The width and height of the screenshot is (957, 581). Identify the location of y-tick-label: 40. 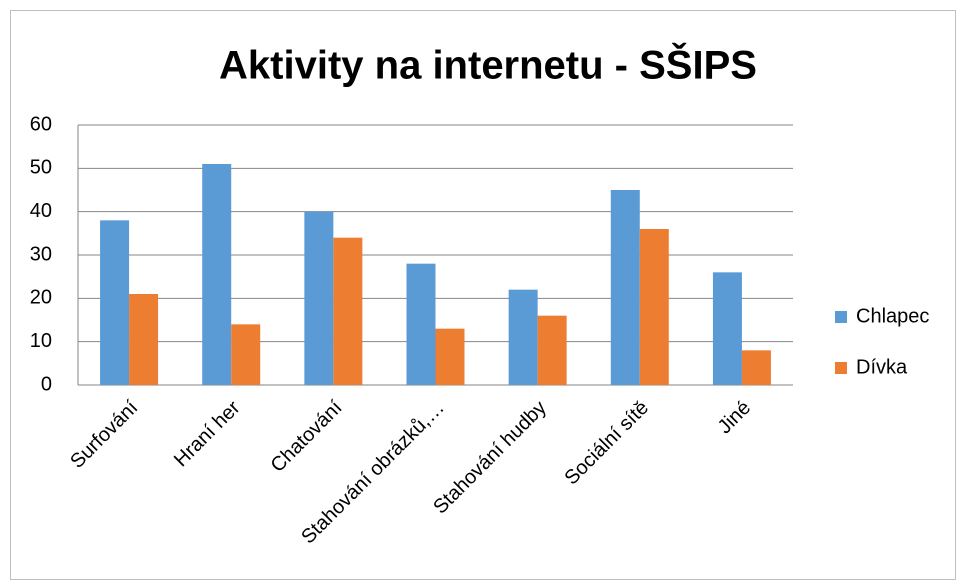
(41, 211).